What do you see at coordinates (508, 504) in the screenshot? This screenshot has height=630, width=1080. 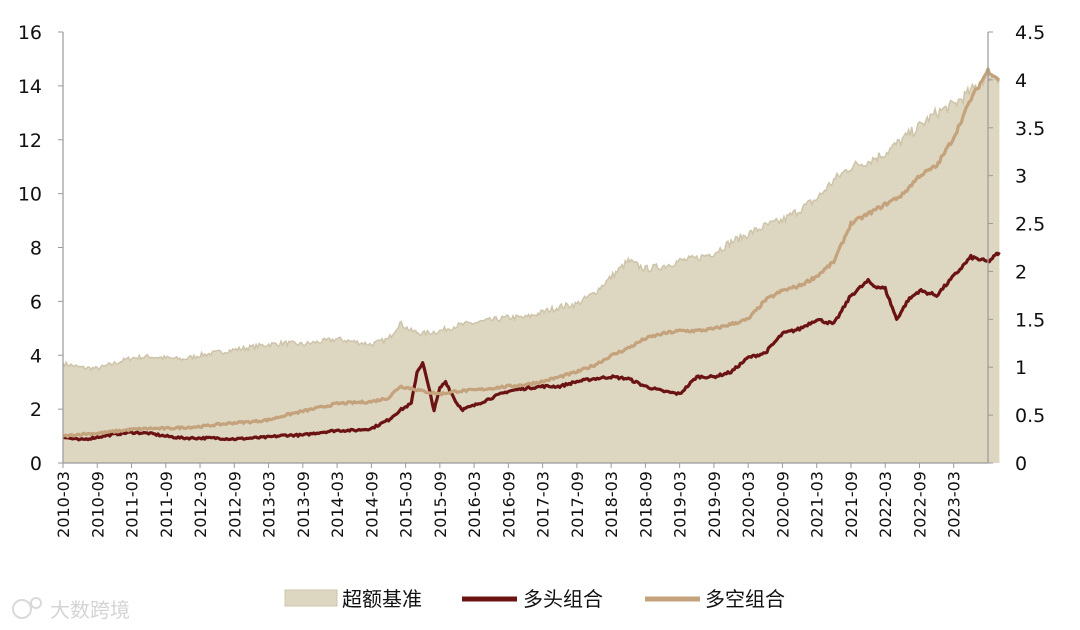 I see `x-tick-label: 2016-09` at bounding box center [508, 504].